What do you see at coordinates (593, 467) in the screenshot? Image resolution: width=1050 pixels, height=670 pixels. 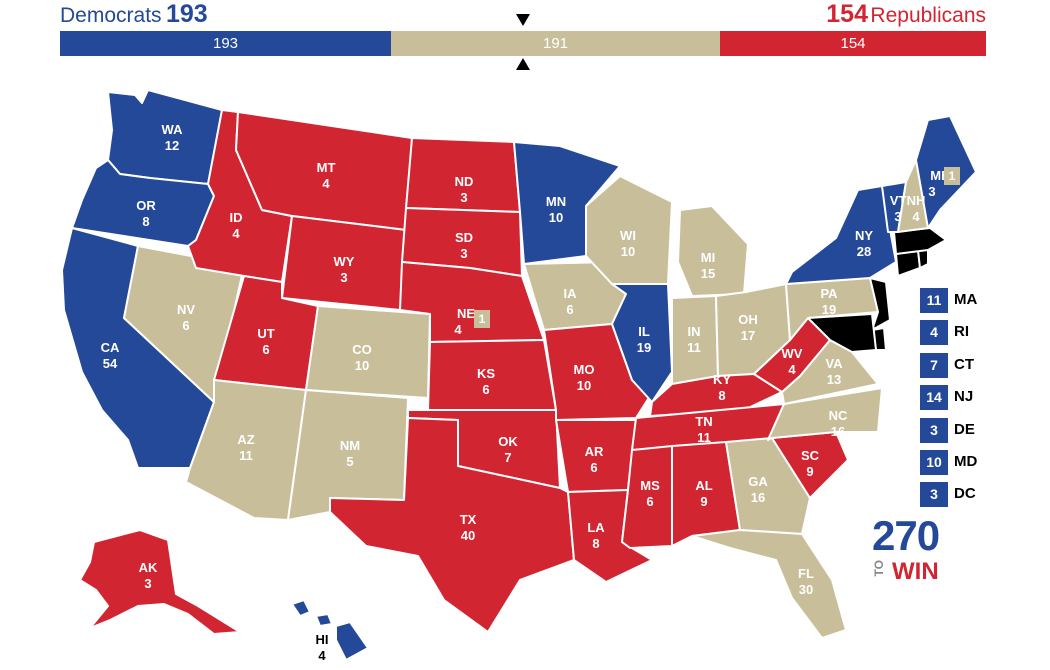 I see `state-ev-ar: 6` at bounding box center [593, 467].